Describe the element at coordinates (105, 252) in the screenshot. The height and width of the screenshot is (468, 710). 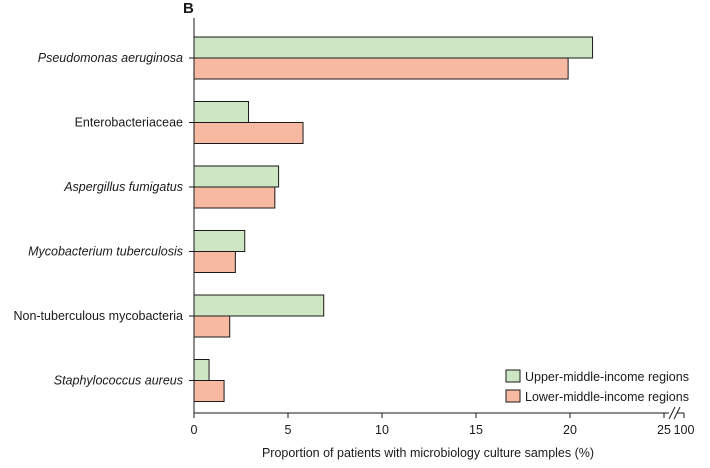
I see `category-label-mycobacterium-tuberculosis: Mycobacterium tuberculosis` at that location.